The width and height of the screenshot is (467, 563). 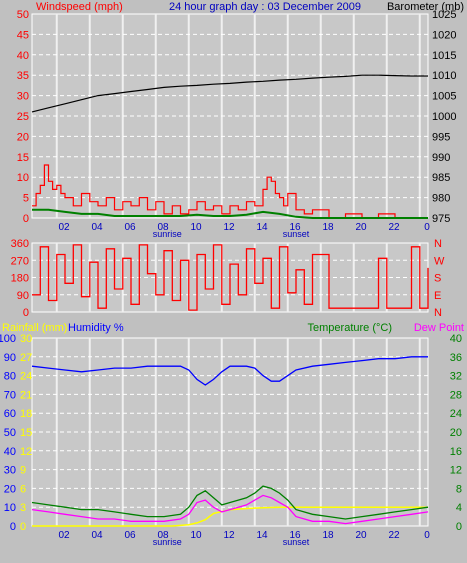 What do you see at coordinates (23, 76) in the screenshot?
I see `windspeed-tick-label: 35` at bounding box center [23, 76].